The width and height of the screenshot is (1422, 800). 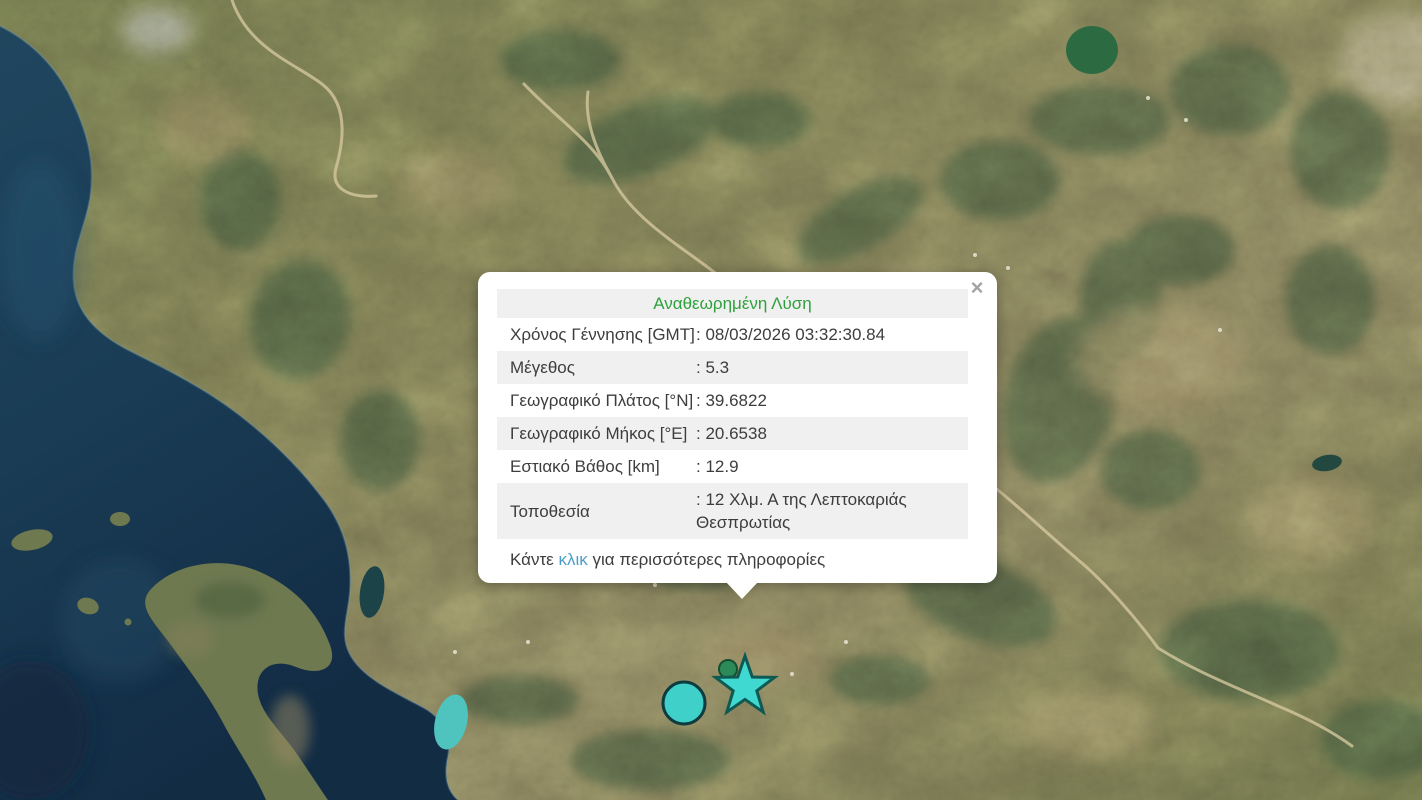 I want to click on row-label: Γεωγραφικό Πλάτος [°N], so click(x=602, y=400).